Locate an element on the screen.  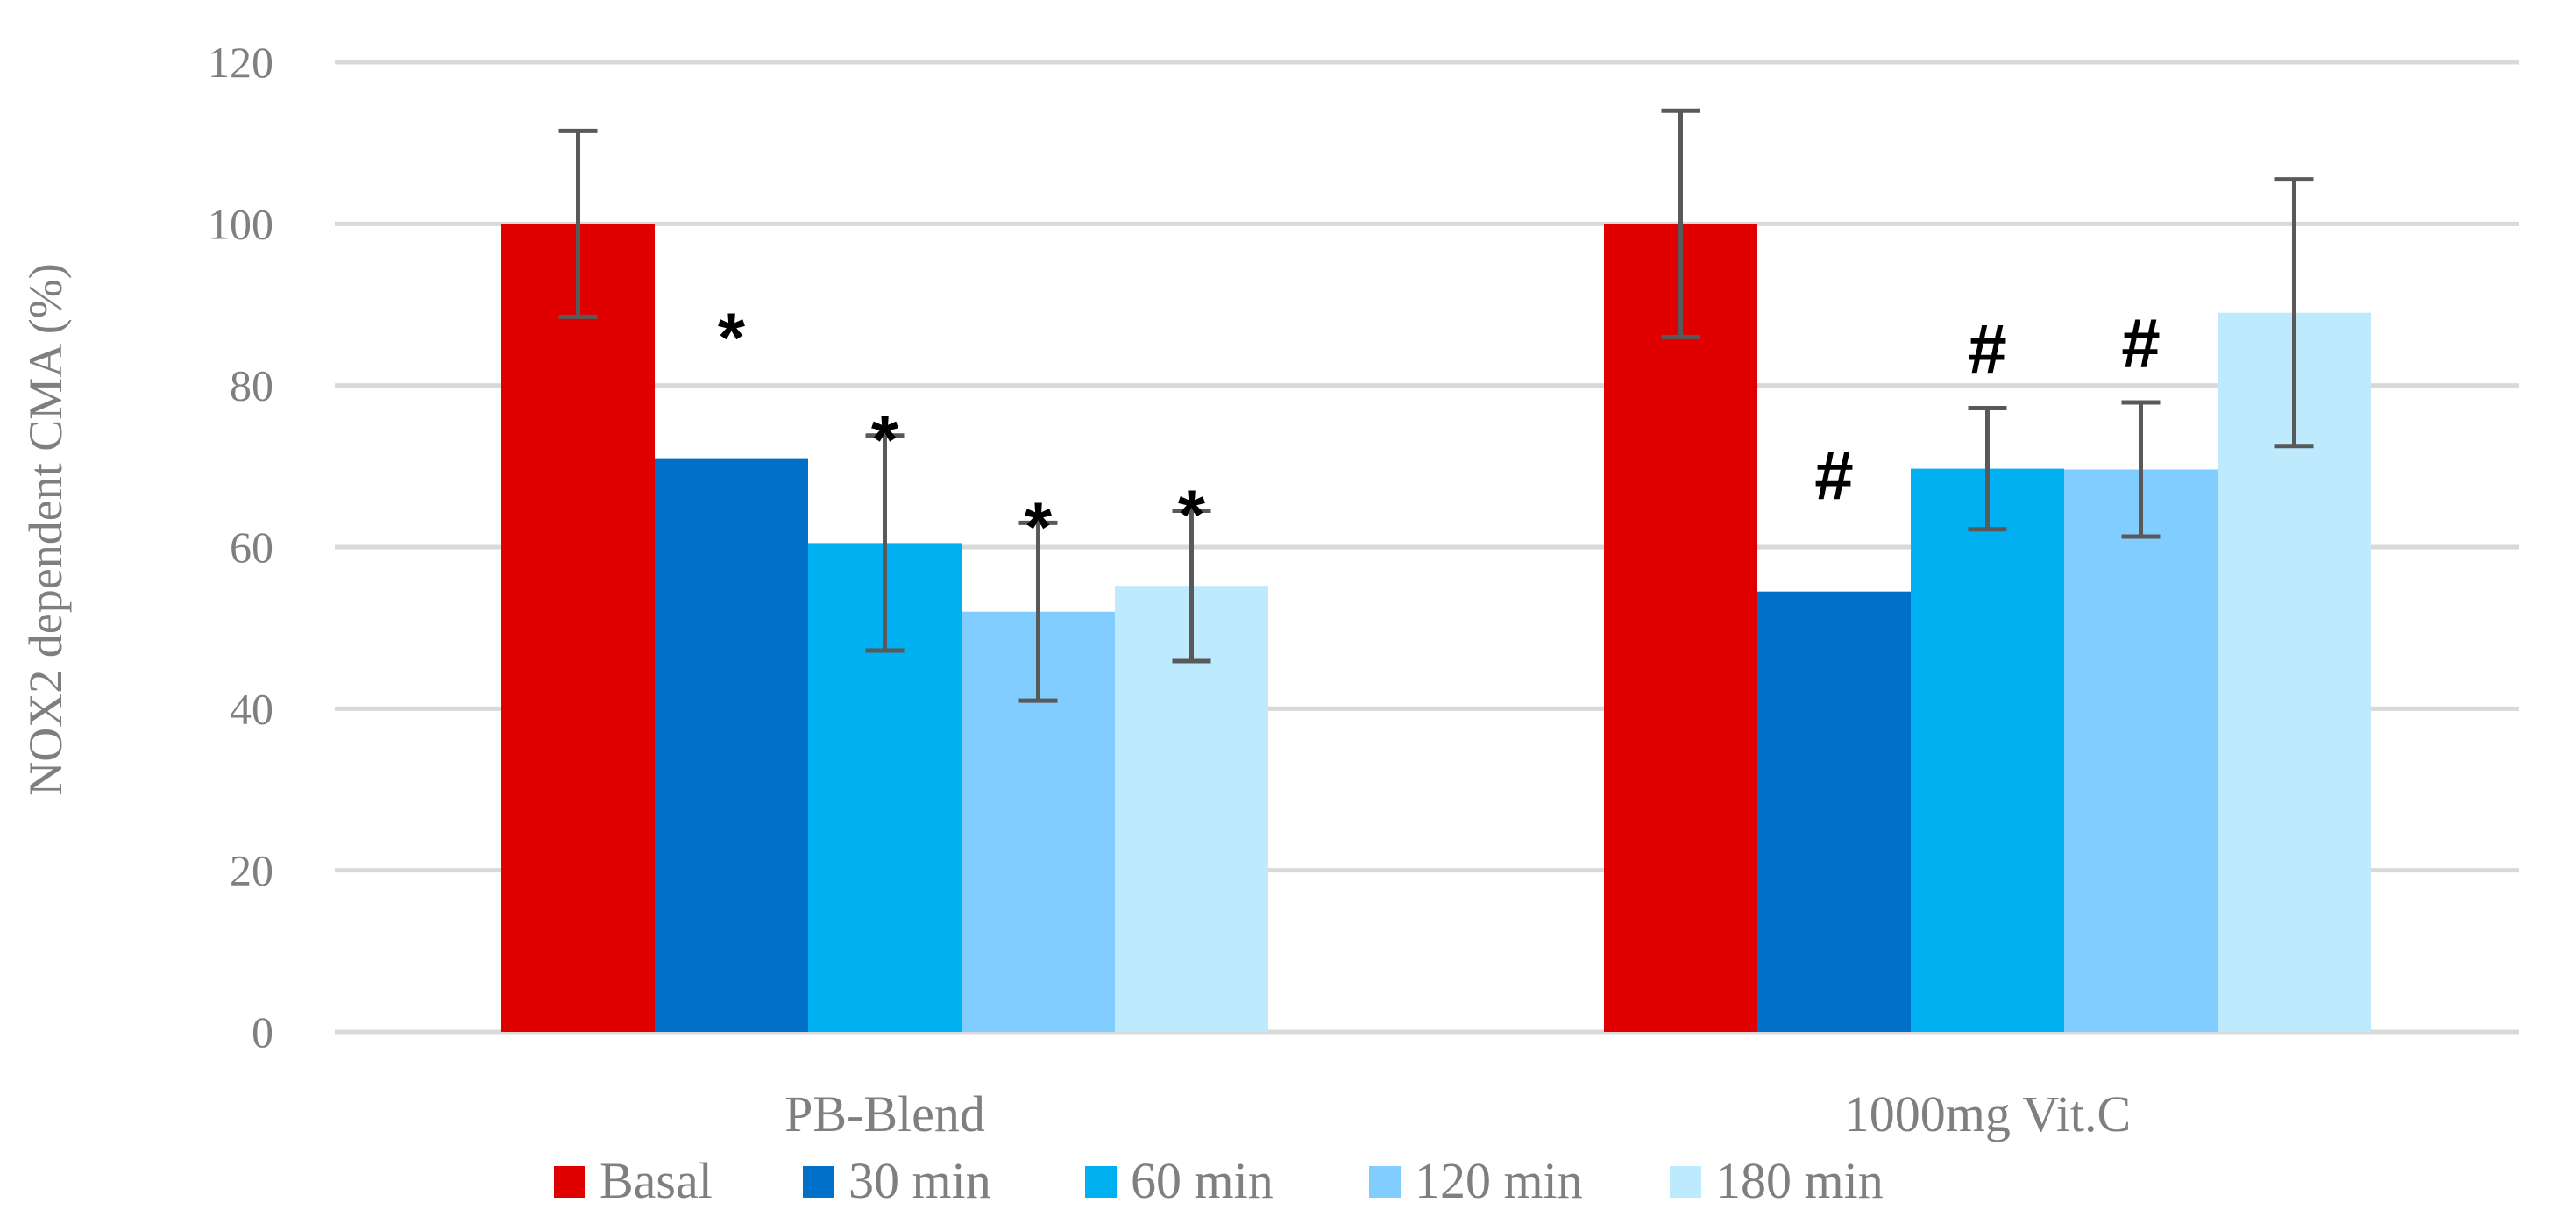
legend-label: 30 min is located at coordinates (919, 1180).